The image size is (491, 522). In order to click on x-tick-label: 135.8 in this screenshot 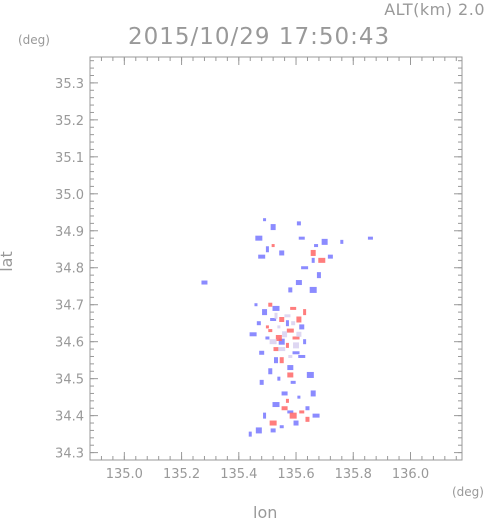, I will do `click(353, 474)`.